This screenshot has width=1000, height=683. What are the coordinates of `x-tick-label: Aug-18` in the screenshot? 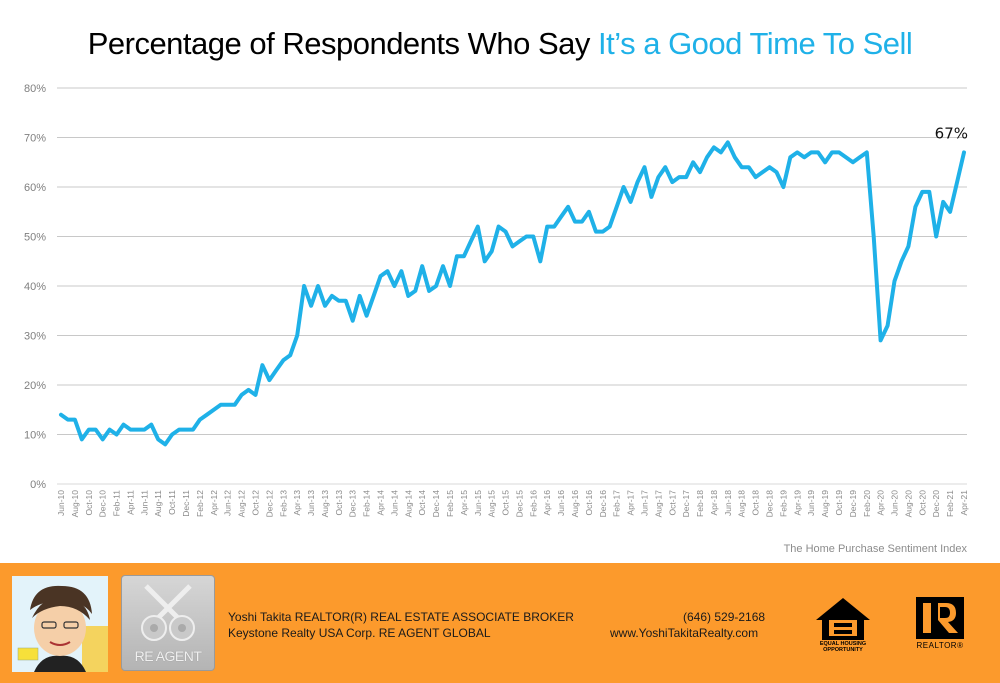 It's located at (742, 504).